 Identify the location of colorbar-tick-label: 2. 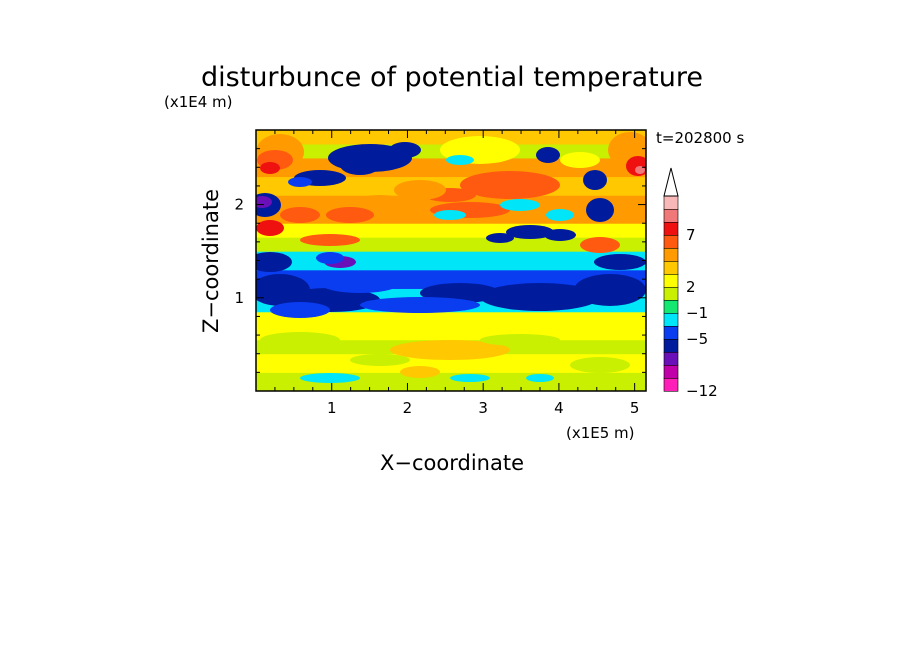
(691, 287).